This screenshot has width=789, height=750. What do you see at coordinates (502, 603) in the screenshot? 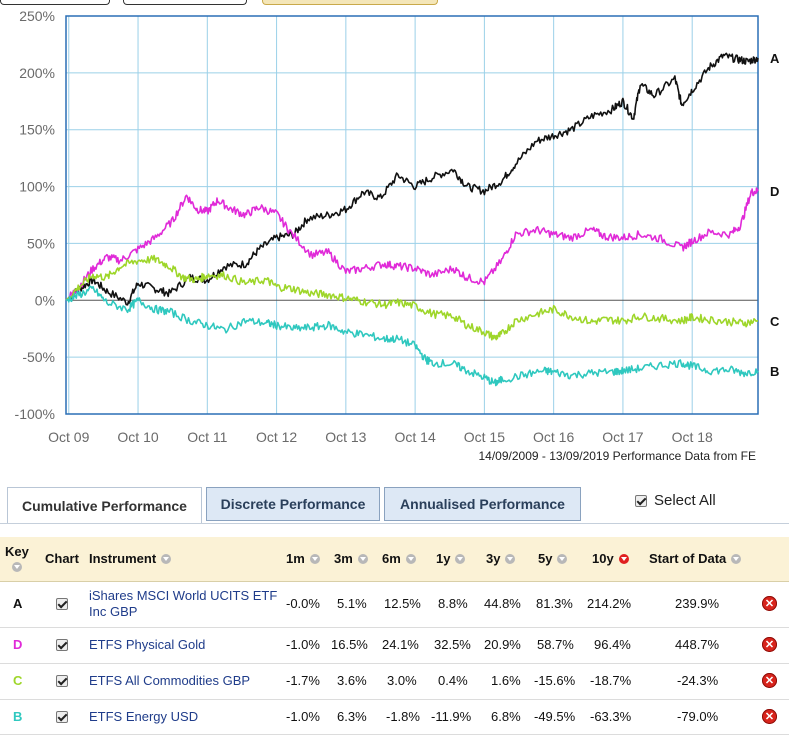
I see `value-3y: 44.8%` at bounding box center [502, 603].